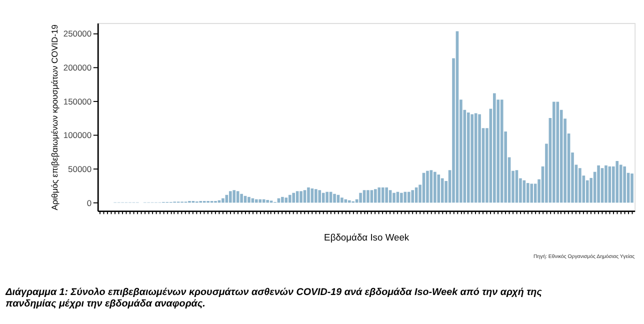 The width and height of the screenshot is (644, 324). What do you see at coordinates (77, 33) in the screenshot?
I see `y-tick-label: 250000` at bounding box center [77, 33].